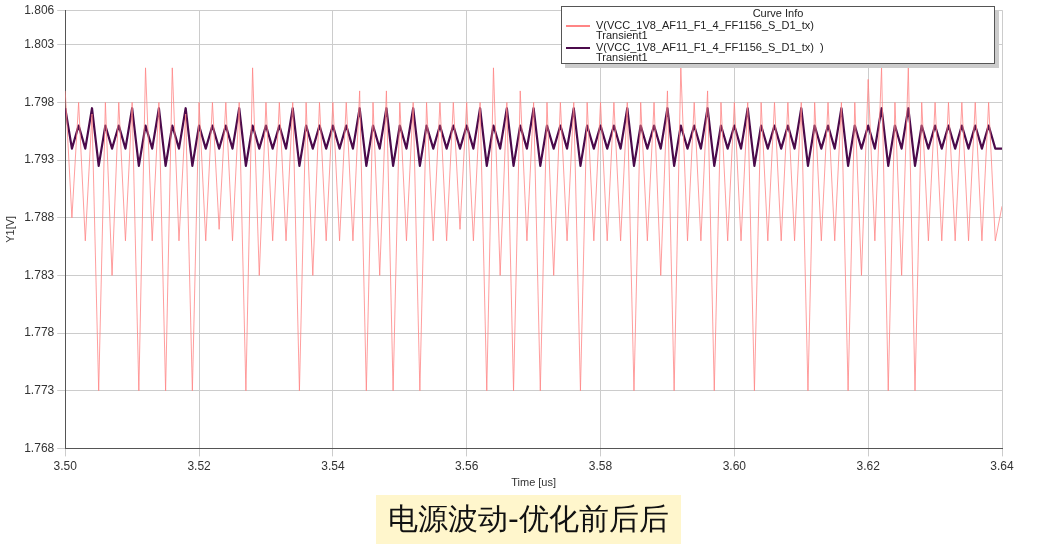 Image resolution: width=1057 pixels, height=545 pixels. I want to click on legend-label: V(VCC_1V8_AF11_F1_4_FF1156_S_D1_tx) Transient1, so click(705, 30).